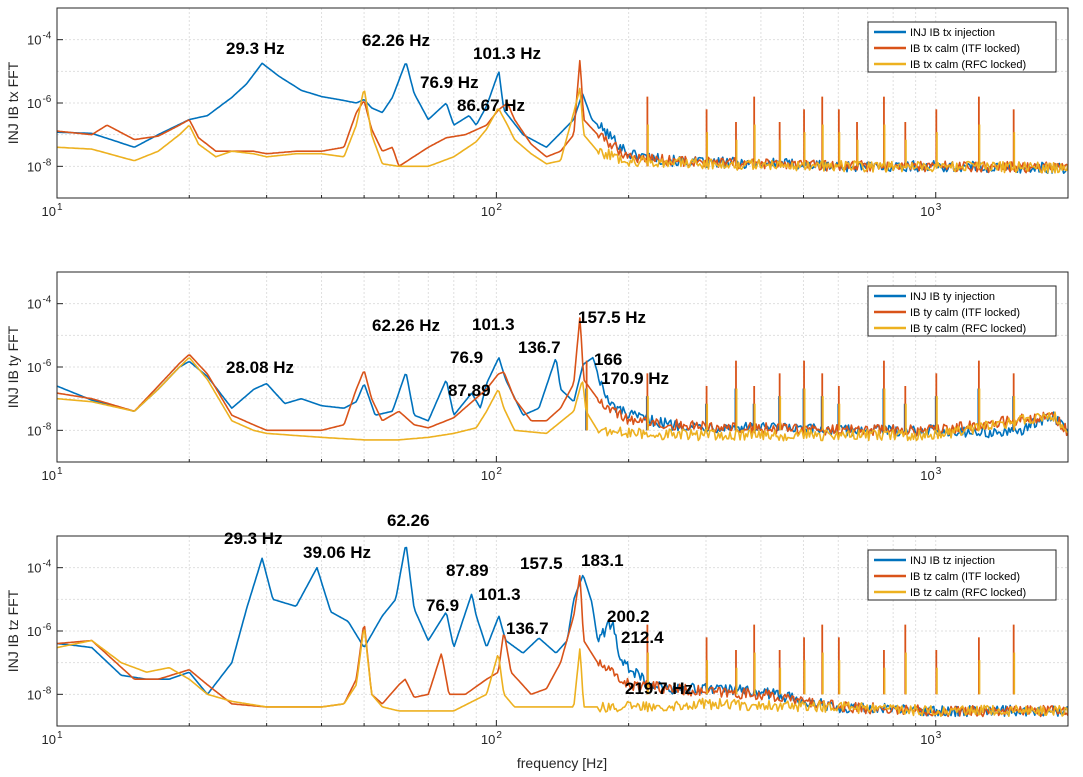 Image resolution: width=1083 pixels, height=777 pixels. I want to click on peak-annotation: 76.9 Hz, so click(449, 82).